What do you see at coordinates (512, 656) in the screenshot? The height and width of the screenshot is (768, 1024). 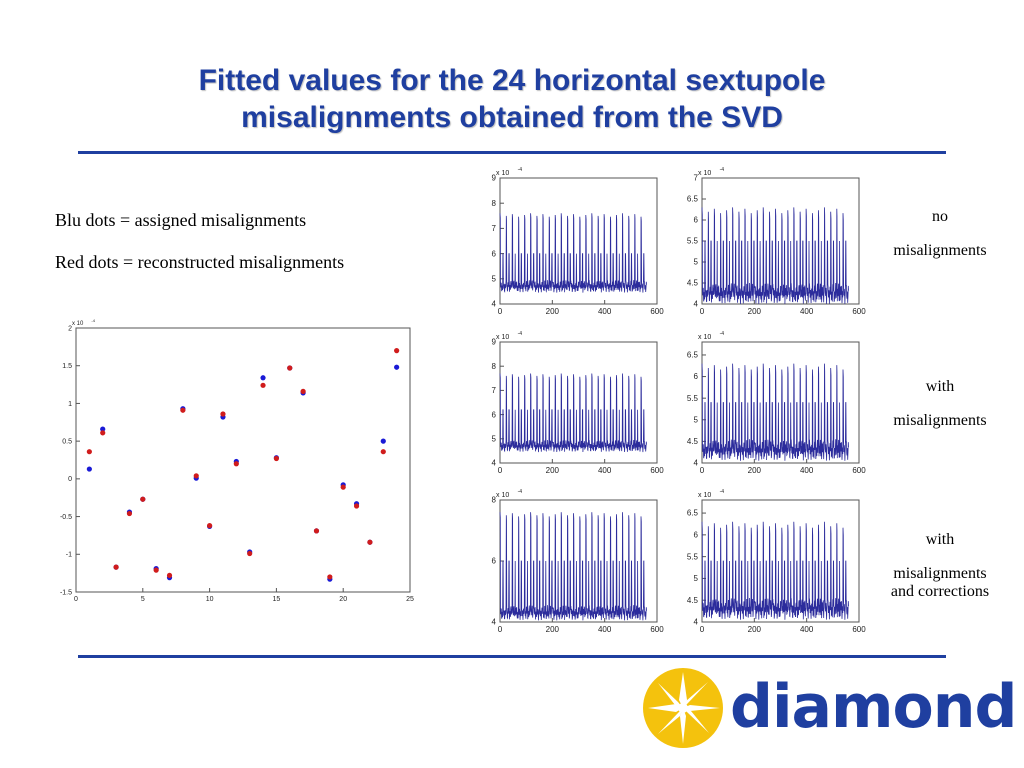 I see `bottom-divider` at bounding box center [512, 656].